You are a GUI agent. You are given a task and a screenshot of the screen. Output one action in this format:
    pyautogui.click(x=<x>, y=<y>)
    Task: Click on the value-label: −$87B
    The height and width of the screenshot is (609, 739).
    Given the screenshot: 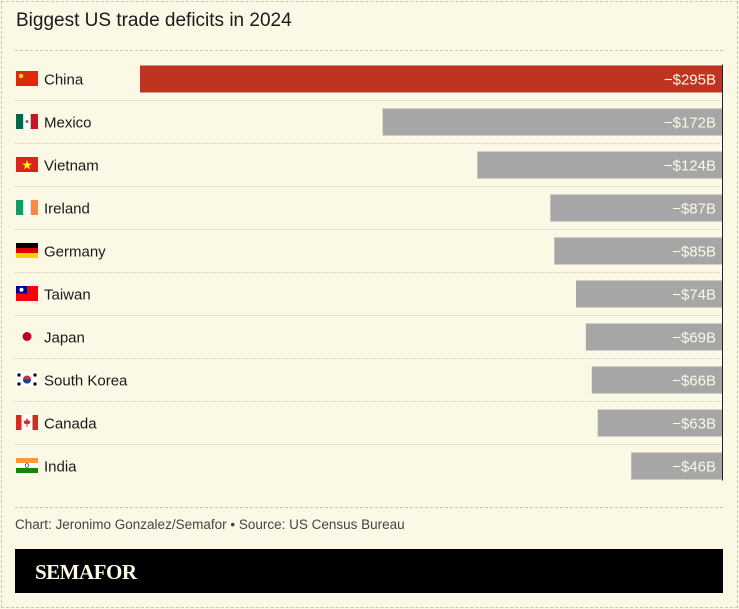 What is the action you would take?
    pyautogui.click(x=694, y=209)
    